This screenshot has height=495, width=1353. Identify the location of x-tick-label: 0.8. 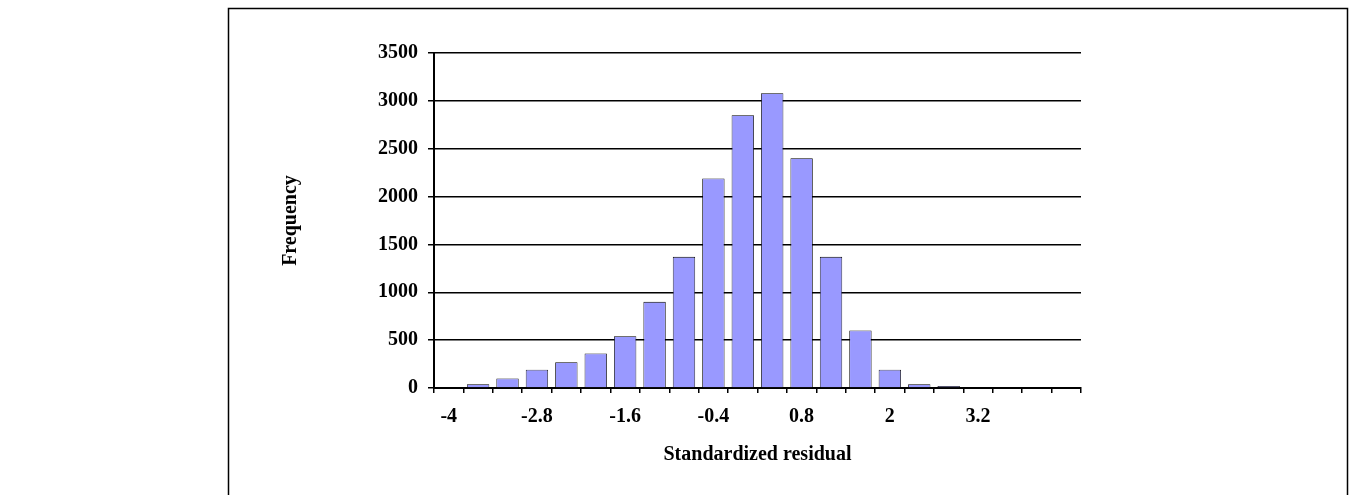
(802, 415).